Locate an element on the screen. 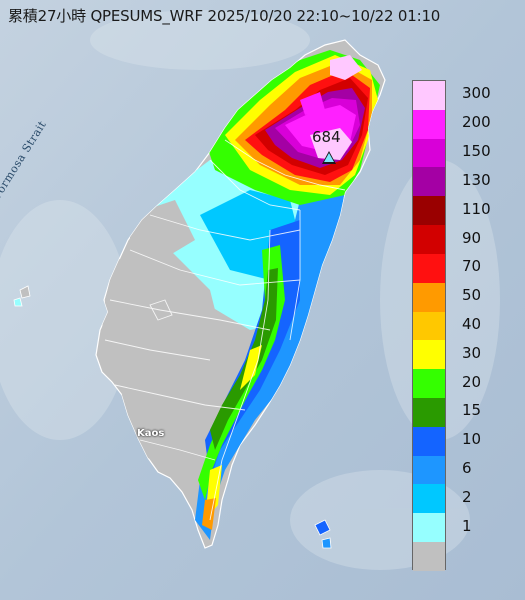  legend-label: 300 is located at coordinates (476, 93).